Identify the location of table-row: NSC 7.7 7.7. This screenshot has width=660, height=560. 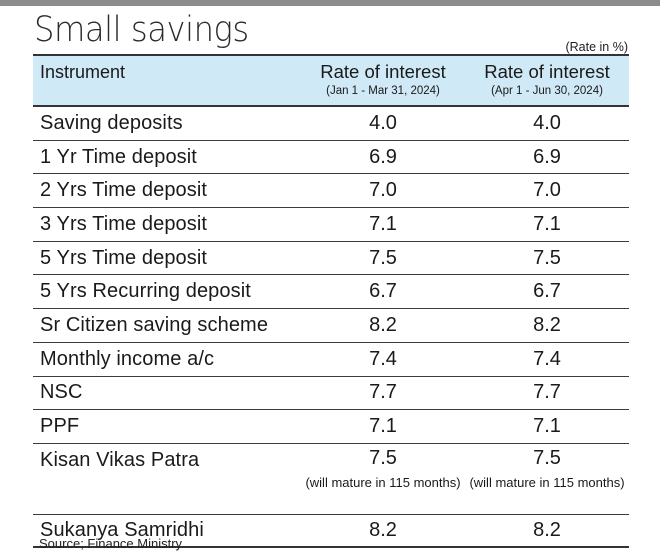
(331, 393).